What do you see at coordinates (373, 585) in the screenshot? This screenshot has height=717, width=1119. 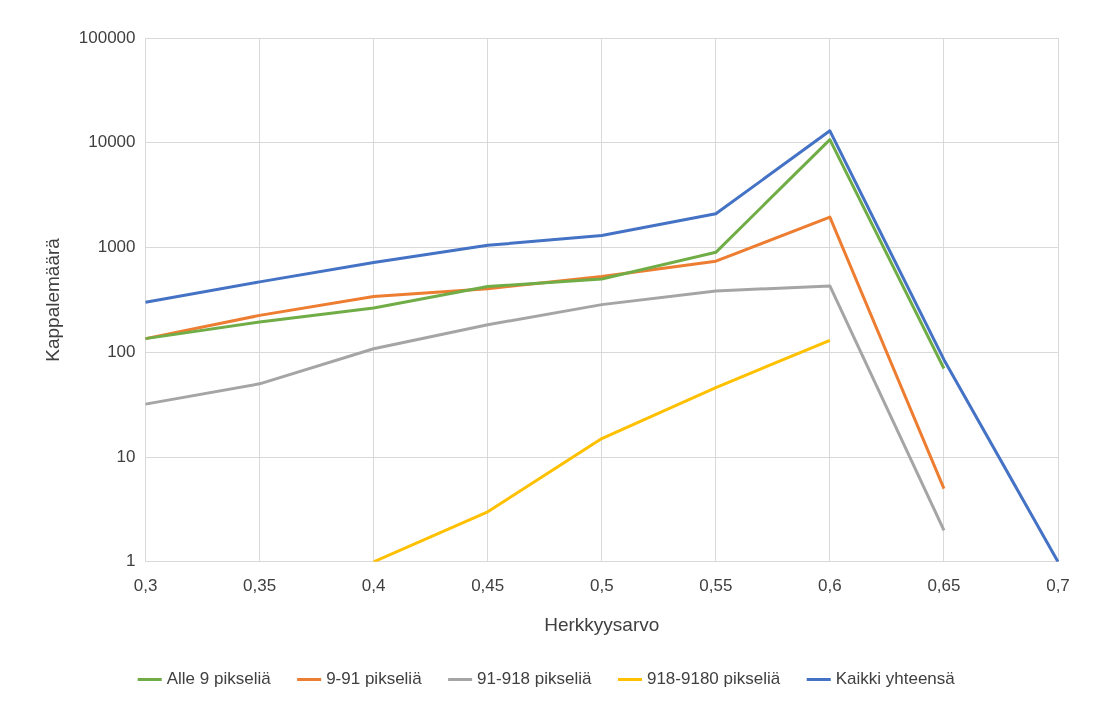 I see `x-tick-label: 0,4` at bounding box center [373, 585].